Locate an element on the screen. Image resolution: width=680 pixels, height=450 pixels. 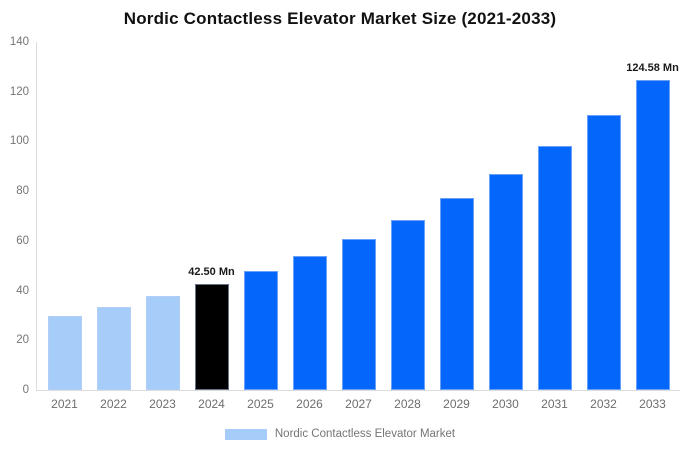
y-tick-label: 60 is located at coordinates (22, 240).